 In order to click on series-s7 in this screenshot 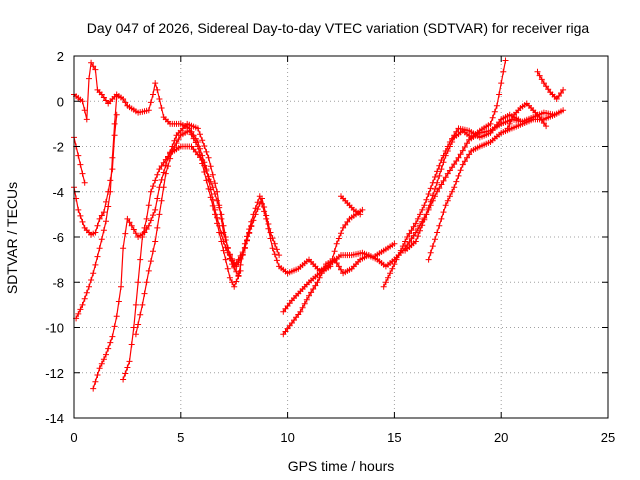, I will do `click(188, 232)`.